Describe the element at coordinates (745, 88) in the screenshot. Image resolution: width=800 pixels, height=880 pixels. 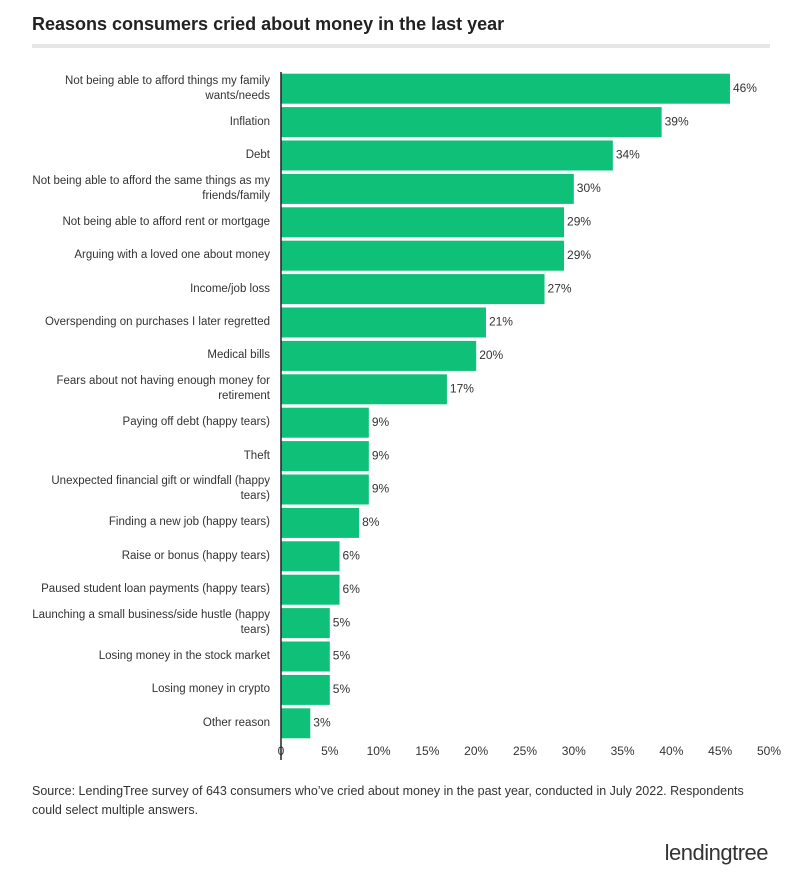
I see `value-label: 46%` at that location.